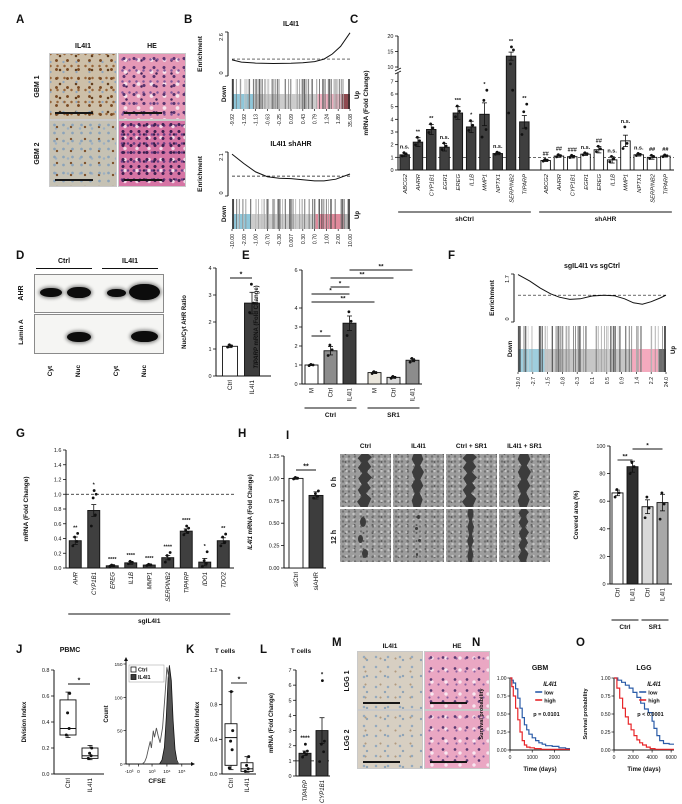 This screenshot has width=682, height=804. Describe the element at coordinates (471, 446) in the screenshot. I see `scratch-col-ctrl-sr1: Ctrl + SR1` at that location.